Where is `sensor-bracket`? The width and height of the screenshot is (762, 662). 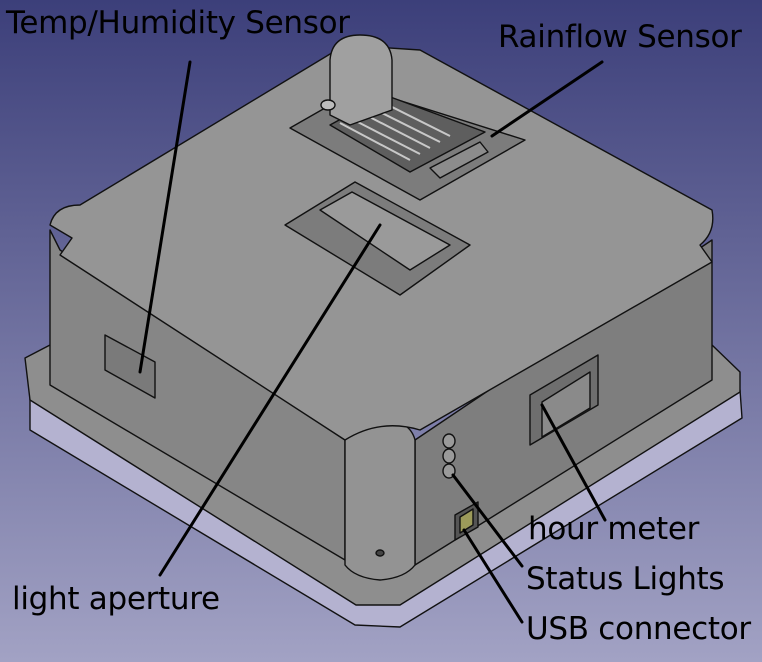
sensor-bracket is located at coordinates (361, 80).